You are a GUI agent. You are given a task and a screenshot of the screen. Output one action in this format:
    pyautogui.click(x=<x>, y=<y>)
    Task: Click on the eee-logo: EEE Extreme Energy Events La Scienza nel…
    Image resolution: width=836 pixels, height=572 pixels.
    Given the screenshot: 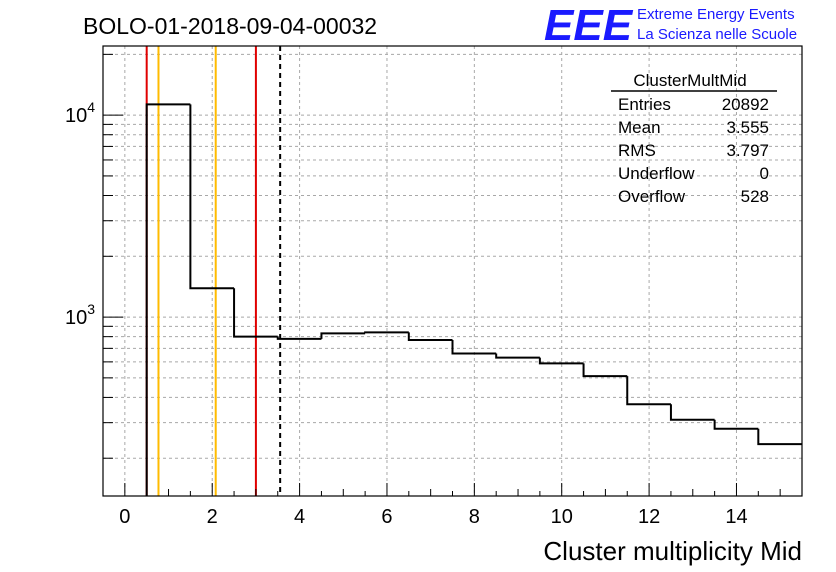 What is the action you would take?
    pyautogui.click(x=670, y=25)
    